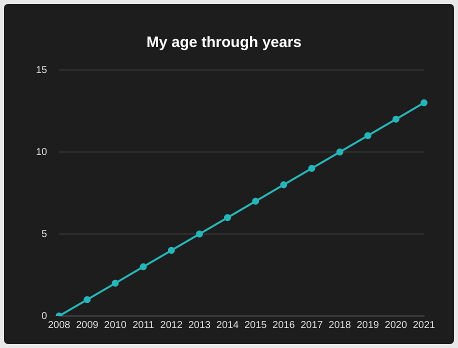  What do you see at coordinates (312, 325) in the screenshot?
I see `x-tick-label: 2017` at bounding box center [312, 325].